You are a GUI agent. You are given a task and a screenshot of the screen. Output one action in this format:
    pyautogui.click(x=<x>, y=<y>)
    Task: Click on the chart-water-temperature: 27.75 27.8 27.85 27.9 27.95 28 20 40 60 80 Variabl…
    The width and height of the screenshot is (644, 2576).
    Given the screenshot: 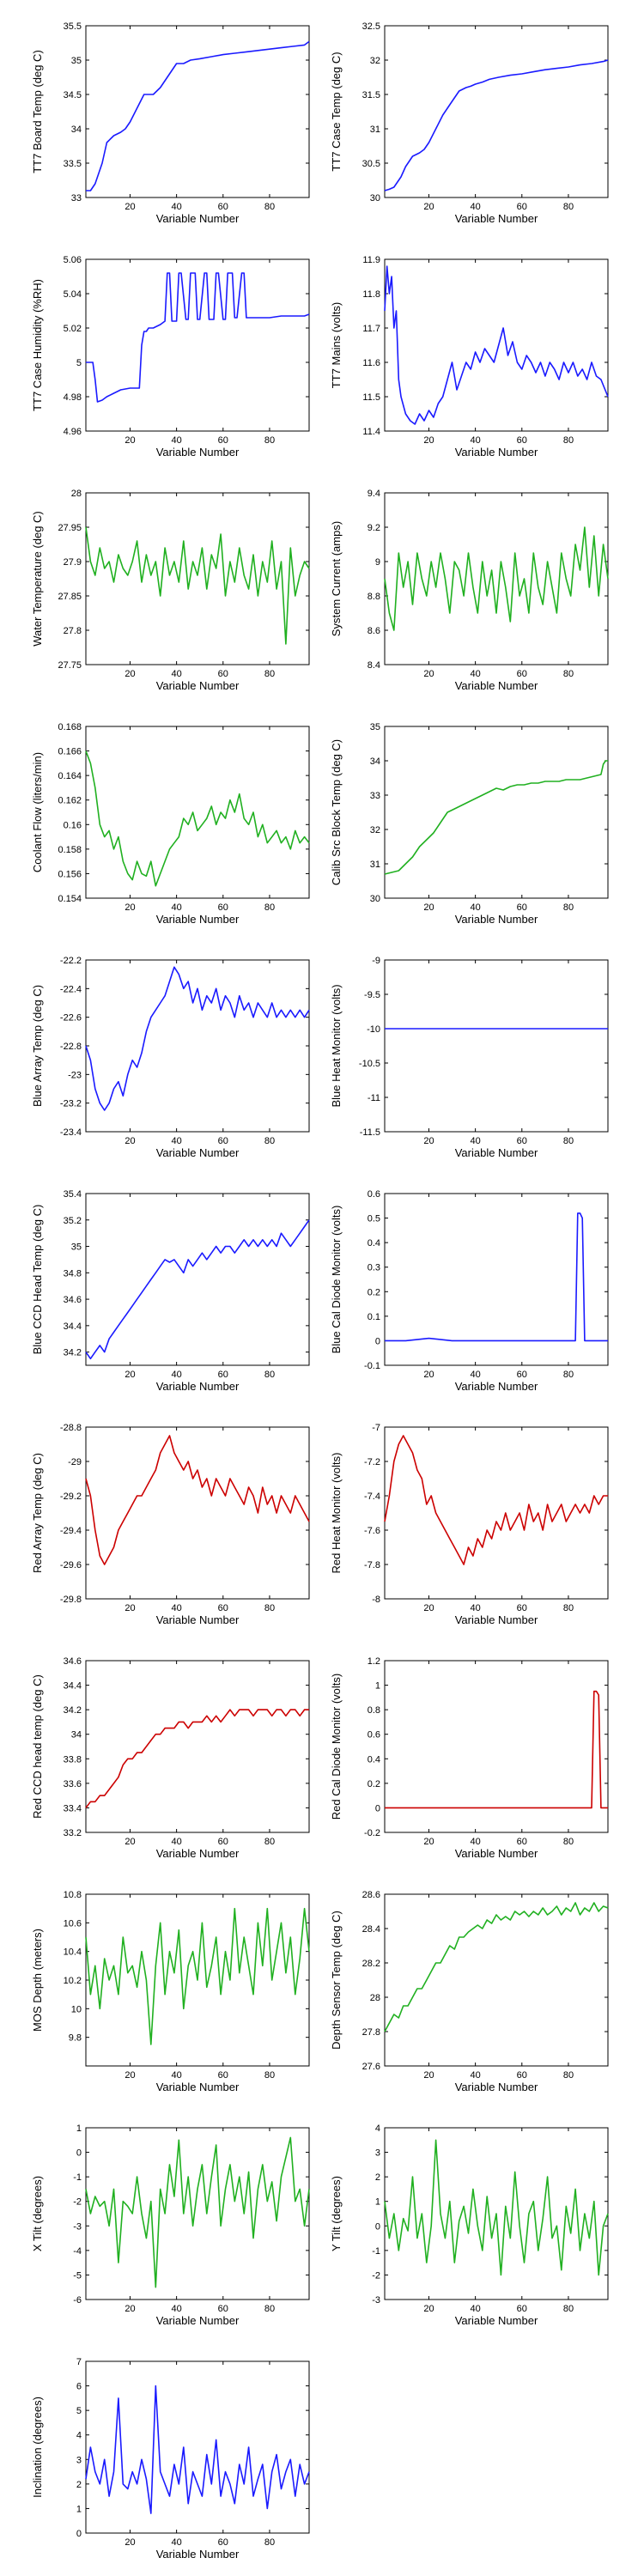 What is the action you would take?
    pyautogui.click(x=170, y=590)
    